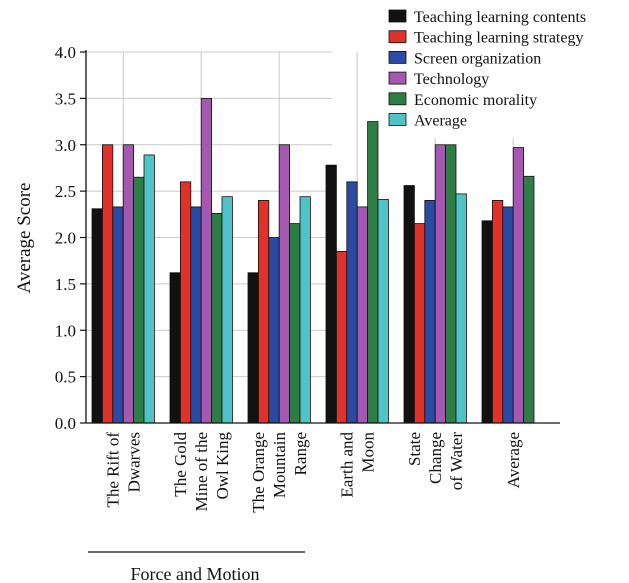 The image size is (629, 583). I want to click on x-tick-label: of Water, so click(456, 461).